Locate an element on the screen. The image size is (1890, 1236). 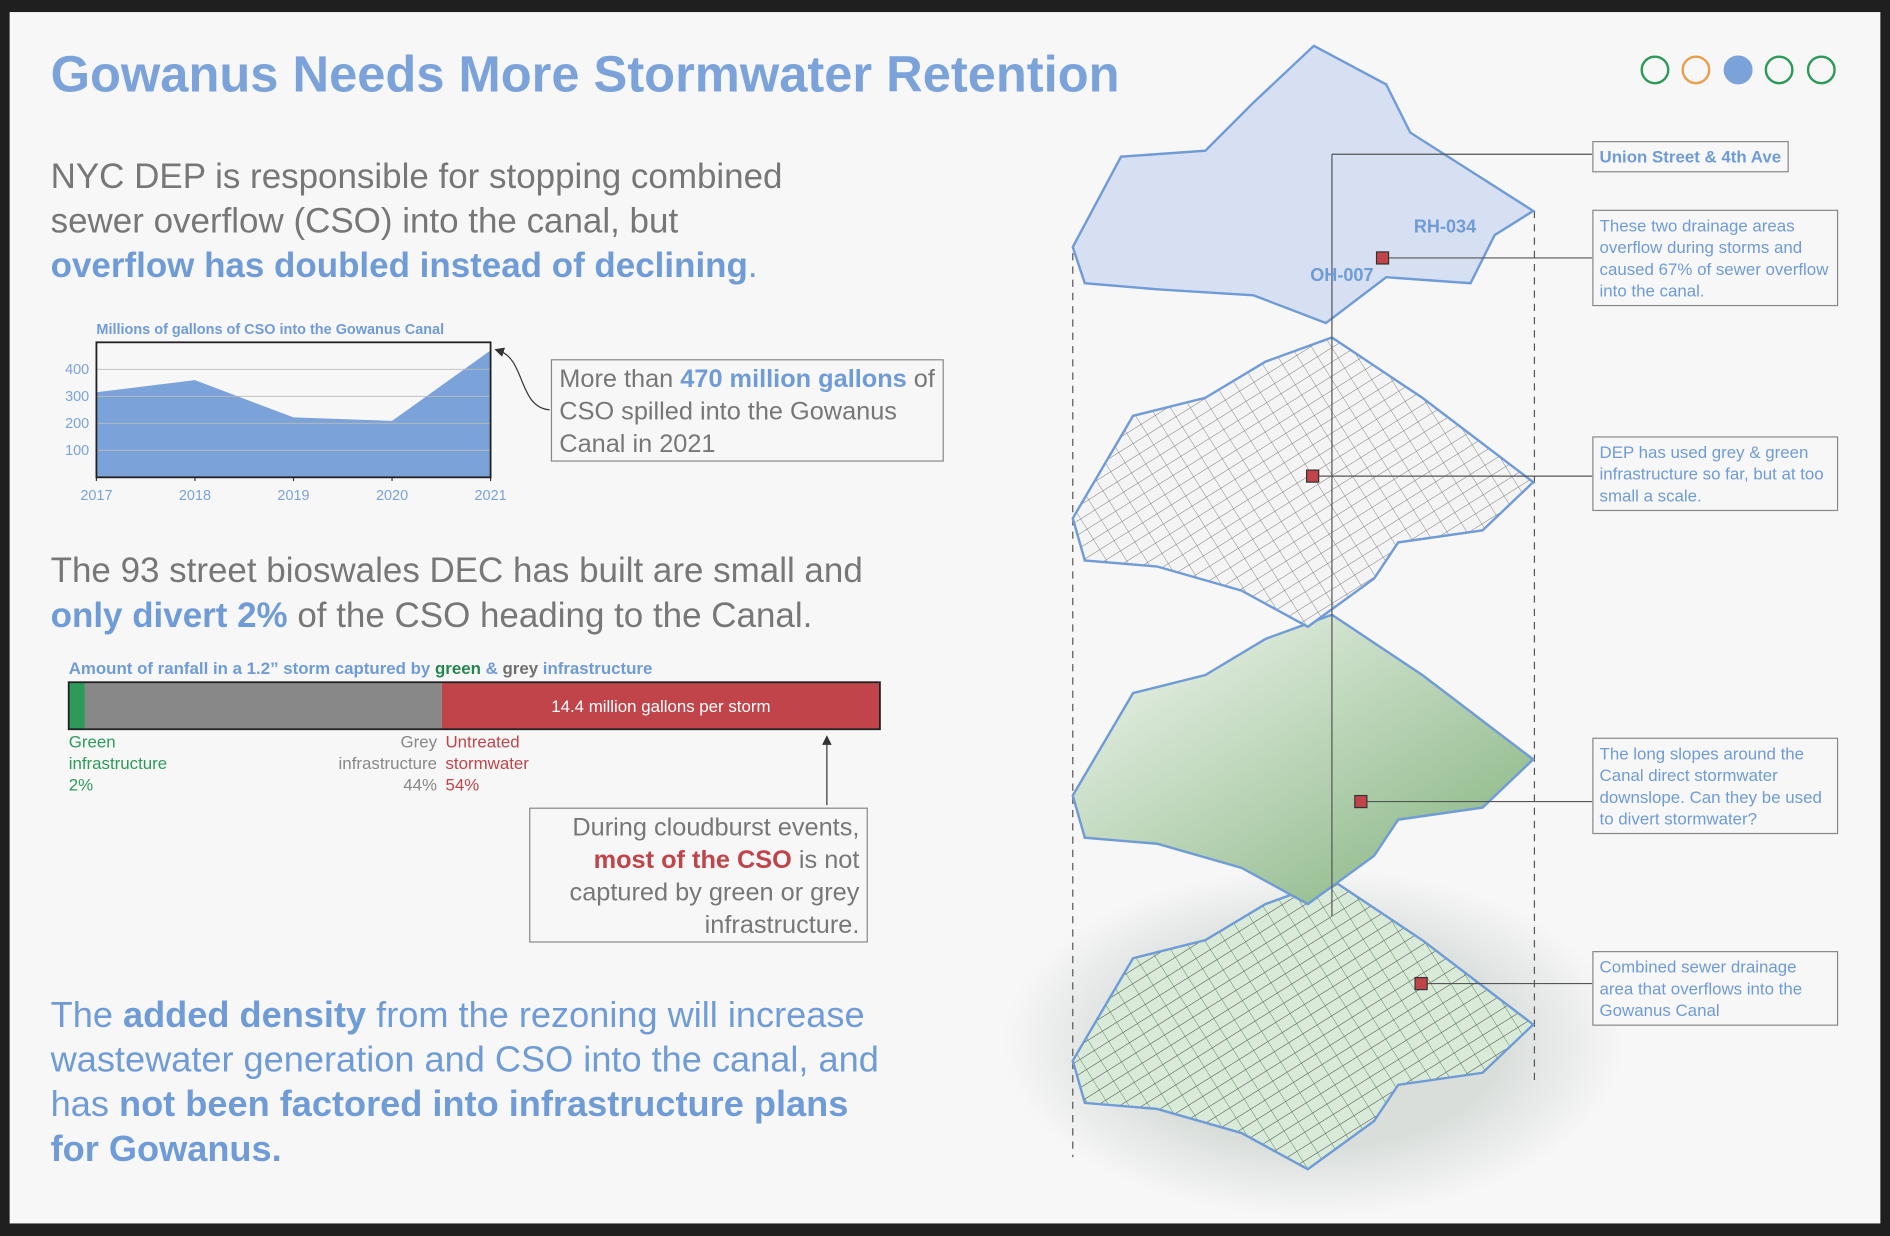
value-label: 44% is located at coordinates (420, 785).